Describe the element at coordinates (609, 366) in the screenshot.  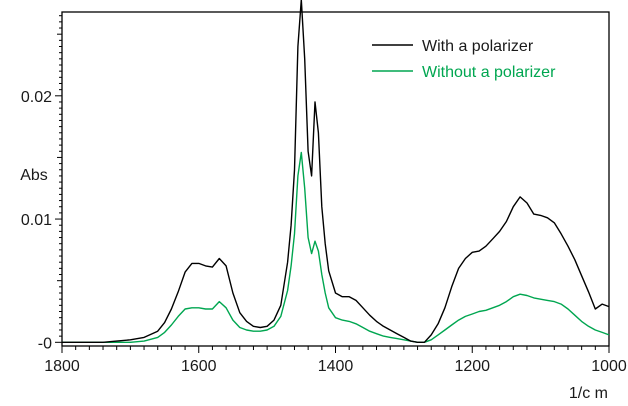
I see `x-tick-label: 1000` at that location.